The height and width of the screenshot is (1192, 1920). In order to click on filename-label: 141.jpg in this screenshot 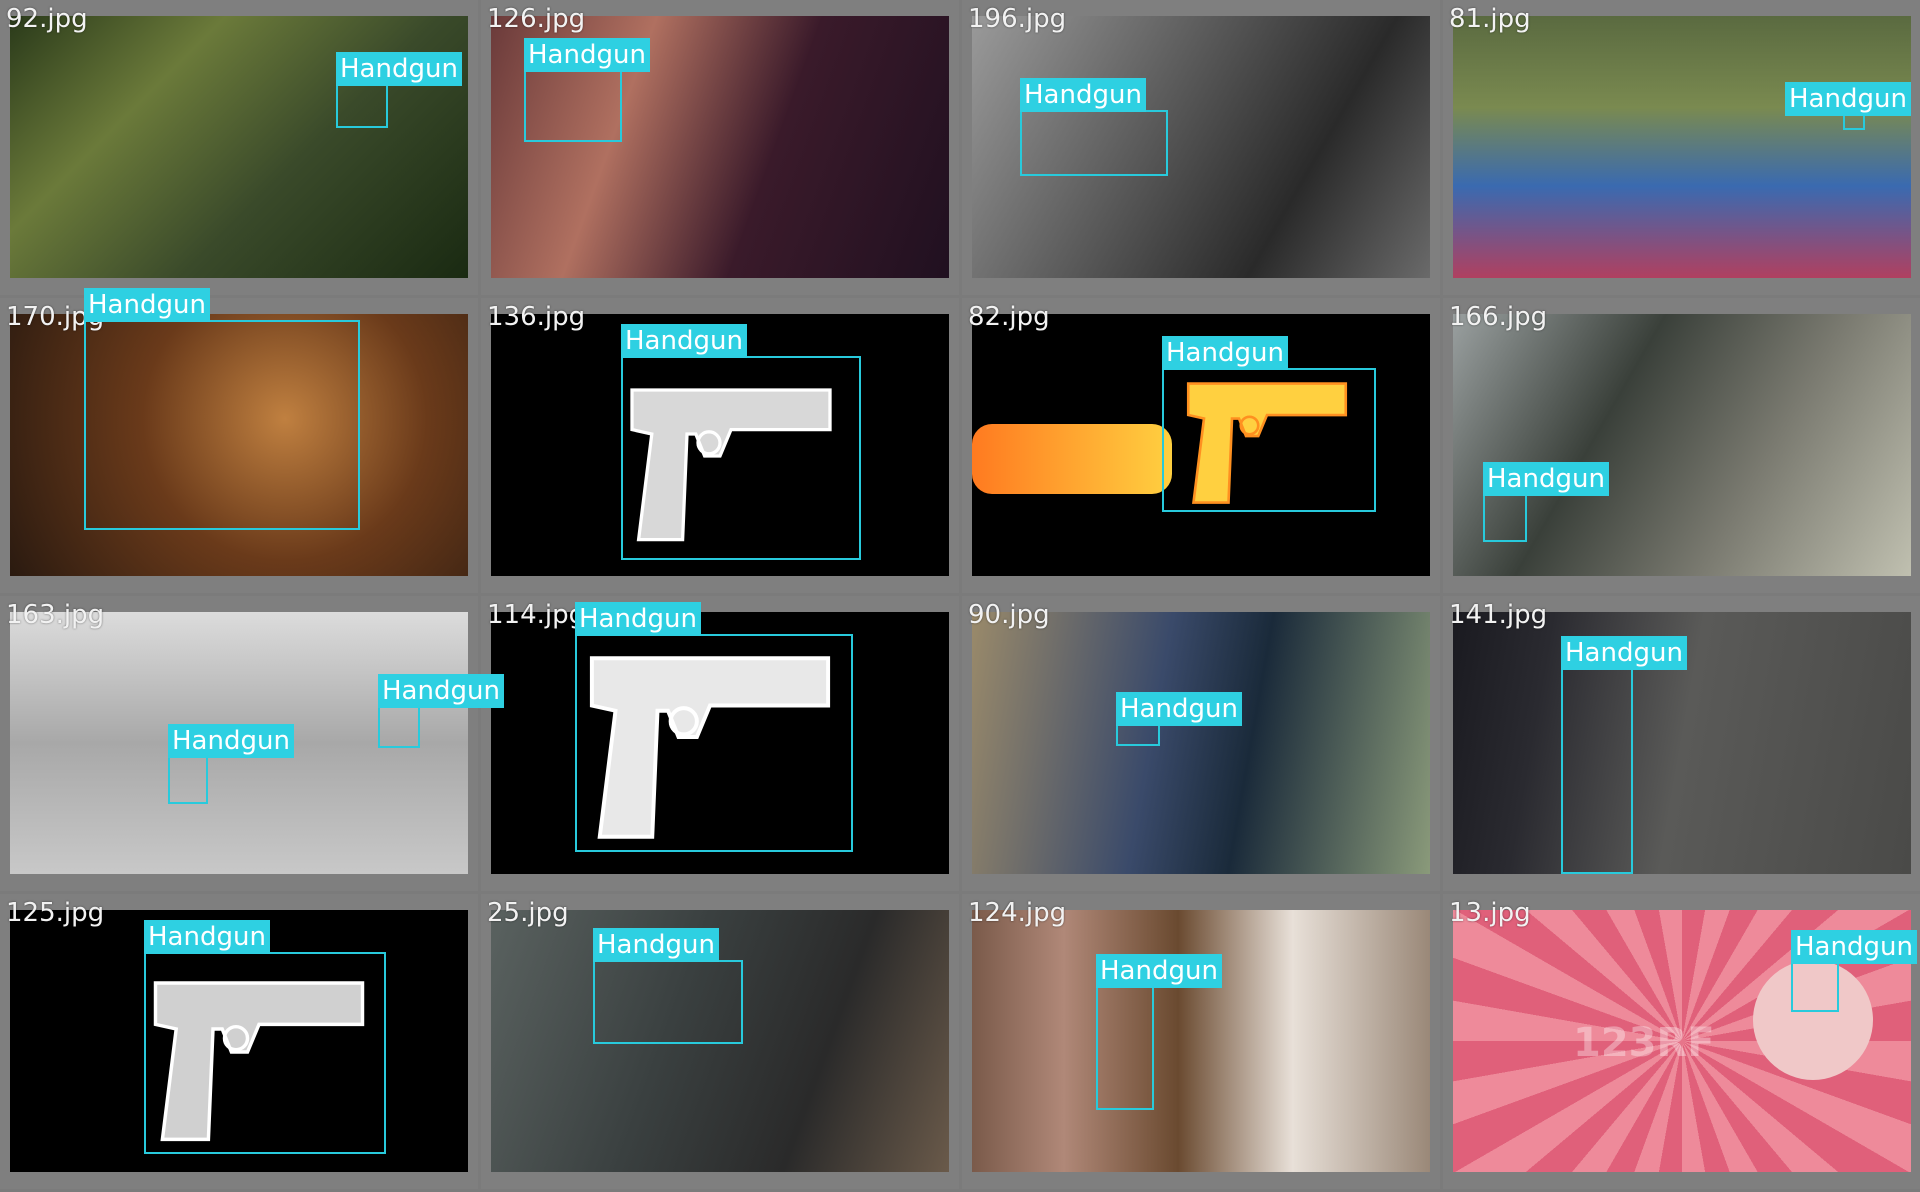, I will do `click(1498, 615)`.